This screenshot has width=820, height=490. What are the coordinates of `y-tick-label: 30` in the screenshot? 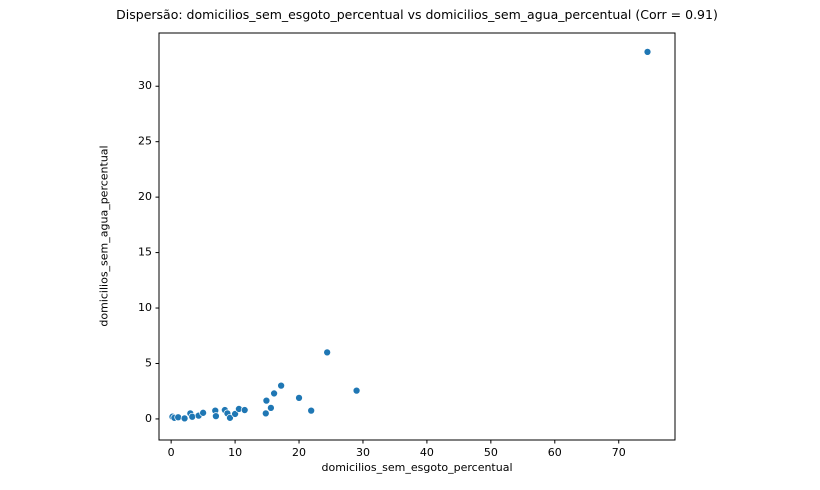 It's located at (145, 85).